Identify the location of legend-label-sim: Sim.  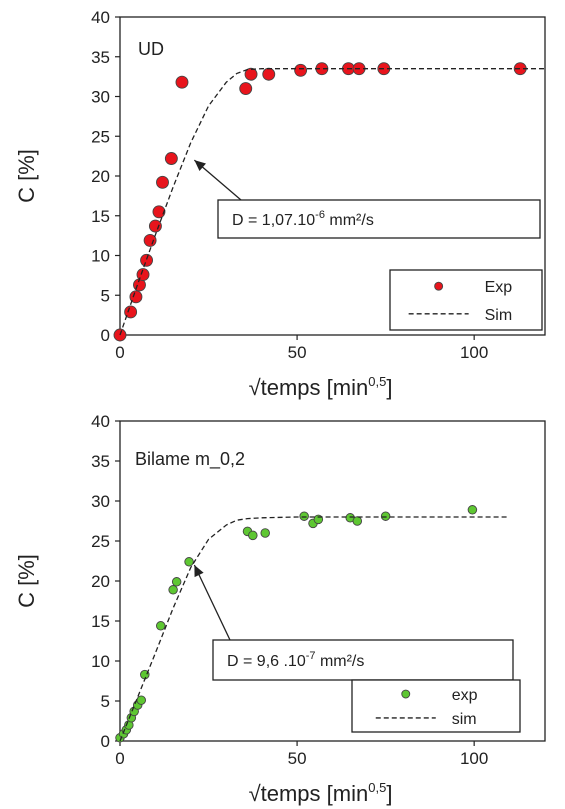
(499, 315).